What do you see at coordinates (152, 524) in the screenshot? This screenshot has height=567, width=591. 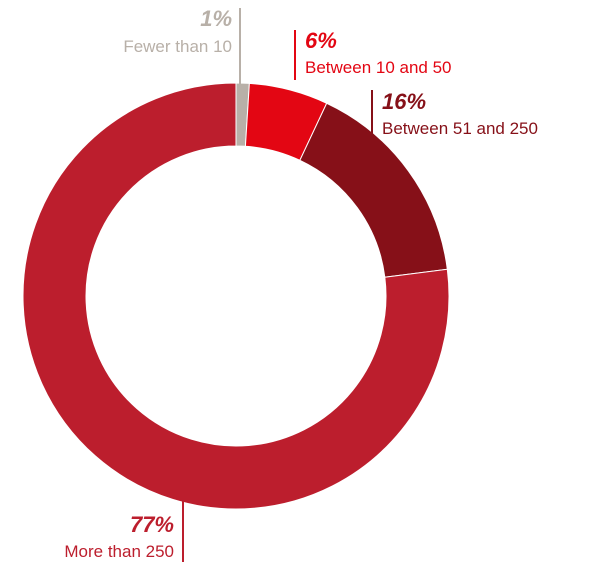 I see `pct-label-more-than-250: 77%` at bounding box center [152, 524].